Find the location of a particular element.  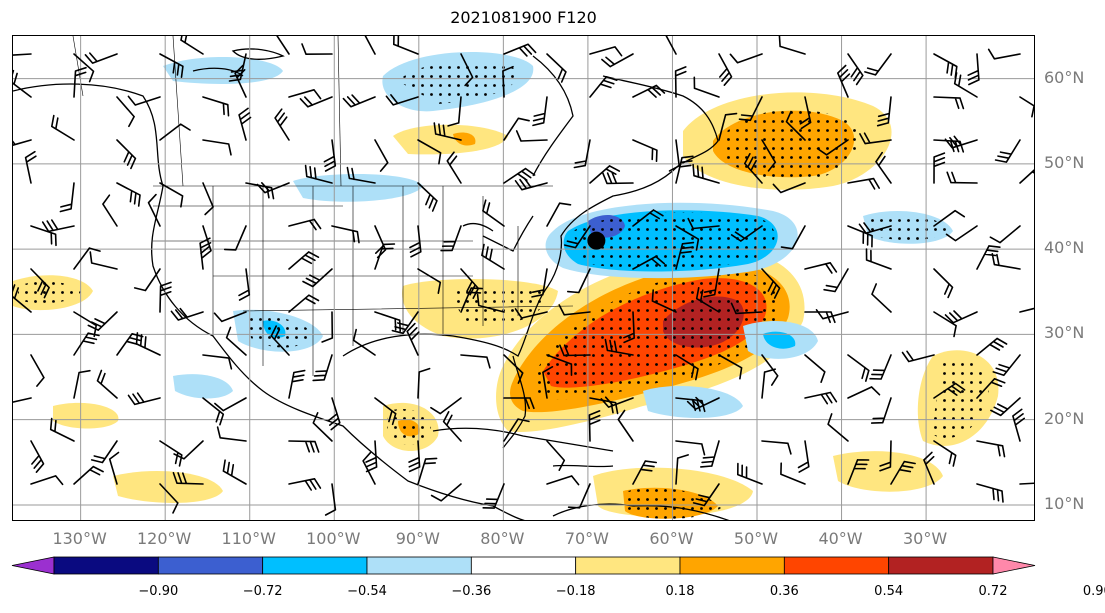

longitude-label: 50°W is located at coordinates (756, 538).